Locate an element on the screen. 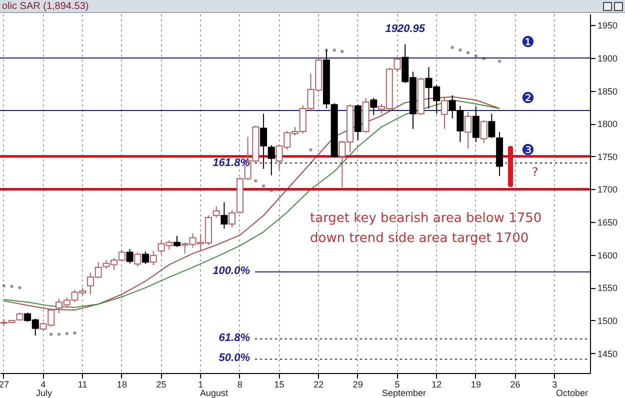  annotation: down trend side area target 1700 is located at coordinates (419, 238).